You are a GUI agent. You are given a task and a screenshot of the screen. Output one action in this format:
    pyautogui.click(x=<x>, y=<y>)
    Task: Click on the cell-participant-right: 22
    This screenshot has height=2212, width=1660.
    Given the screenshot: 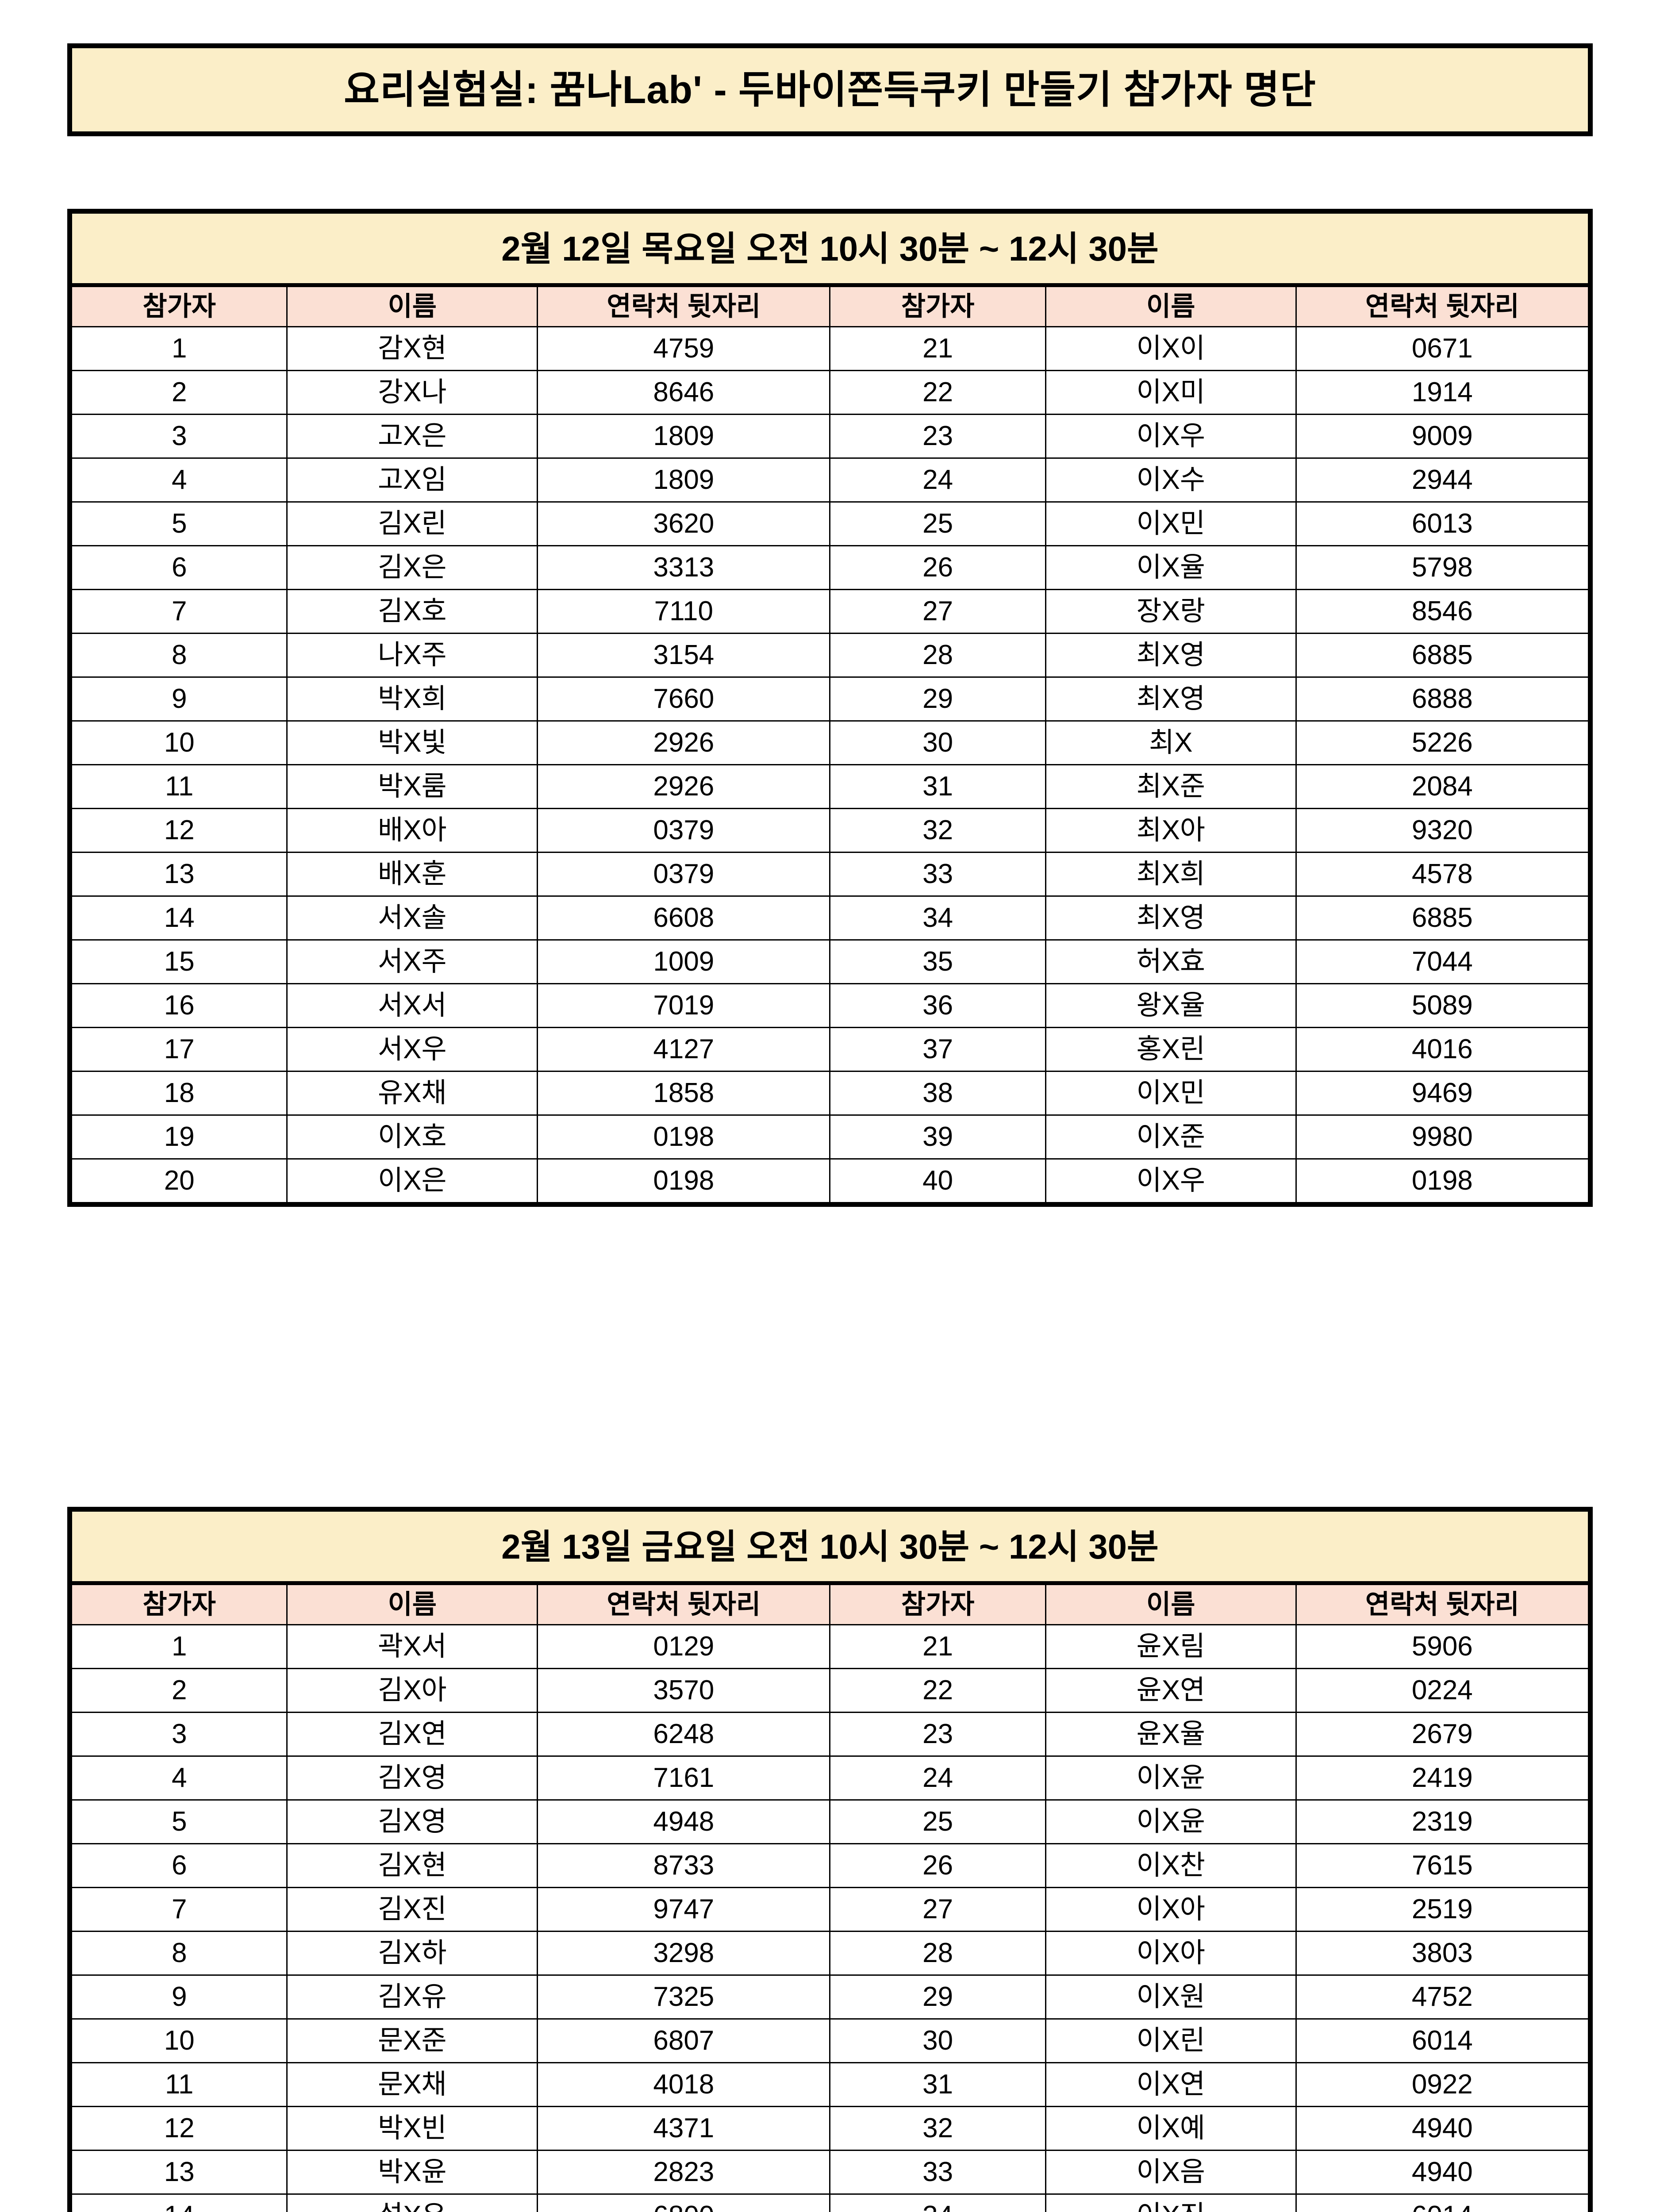 What is the action you would take?
    pyautogui.click(x=937, y=393)
    